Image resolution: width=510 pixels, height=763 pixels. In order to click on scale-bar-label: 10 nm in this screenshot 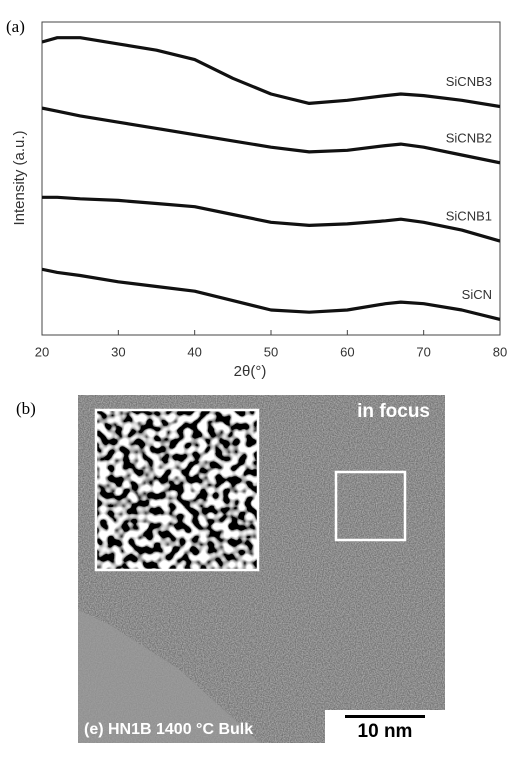, I will do `click(385, 731)`.